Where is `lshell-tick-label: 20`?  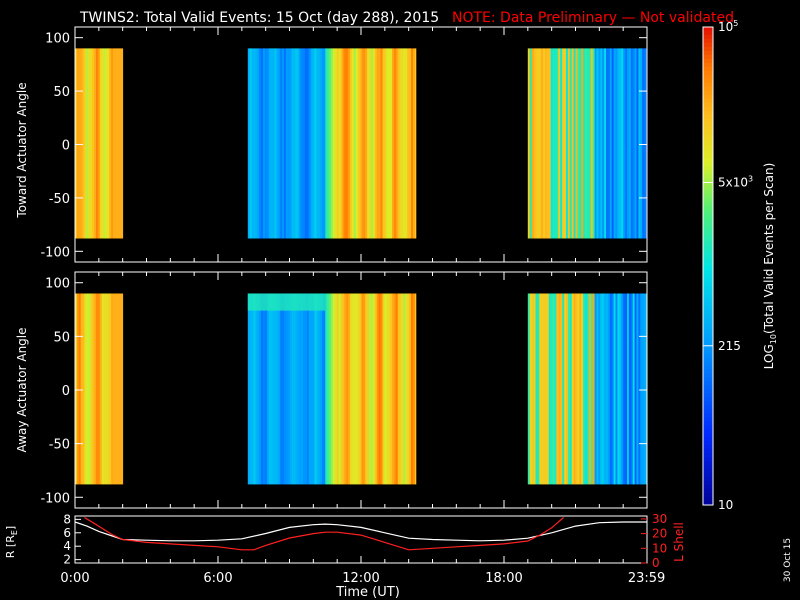
lshell-tick-label: 20 is located at coordinates (659, 534).